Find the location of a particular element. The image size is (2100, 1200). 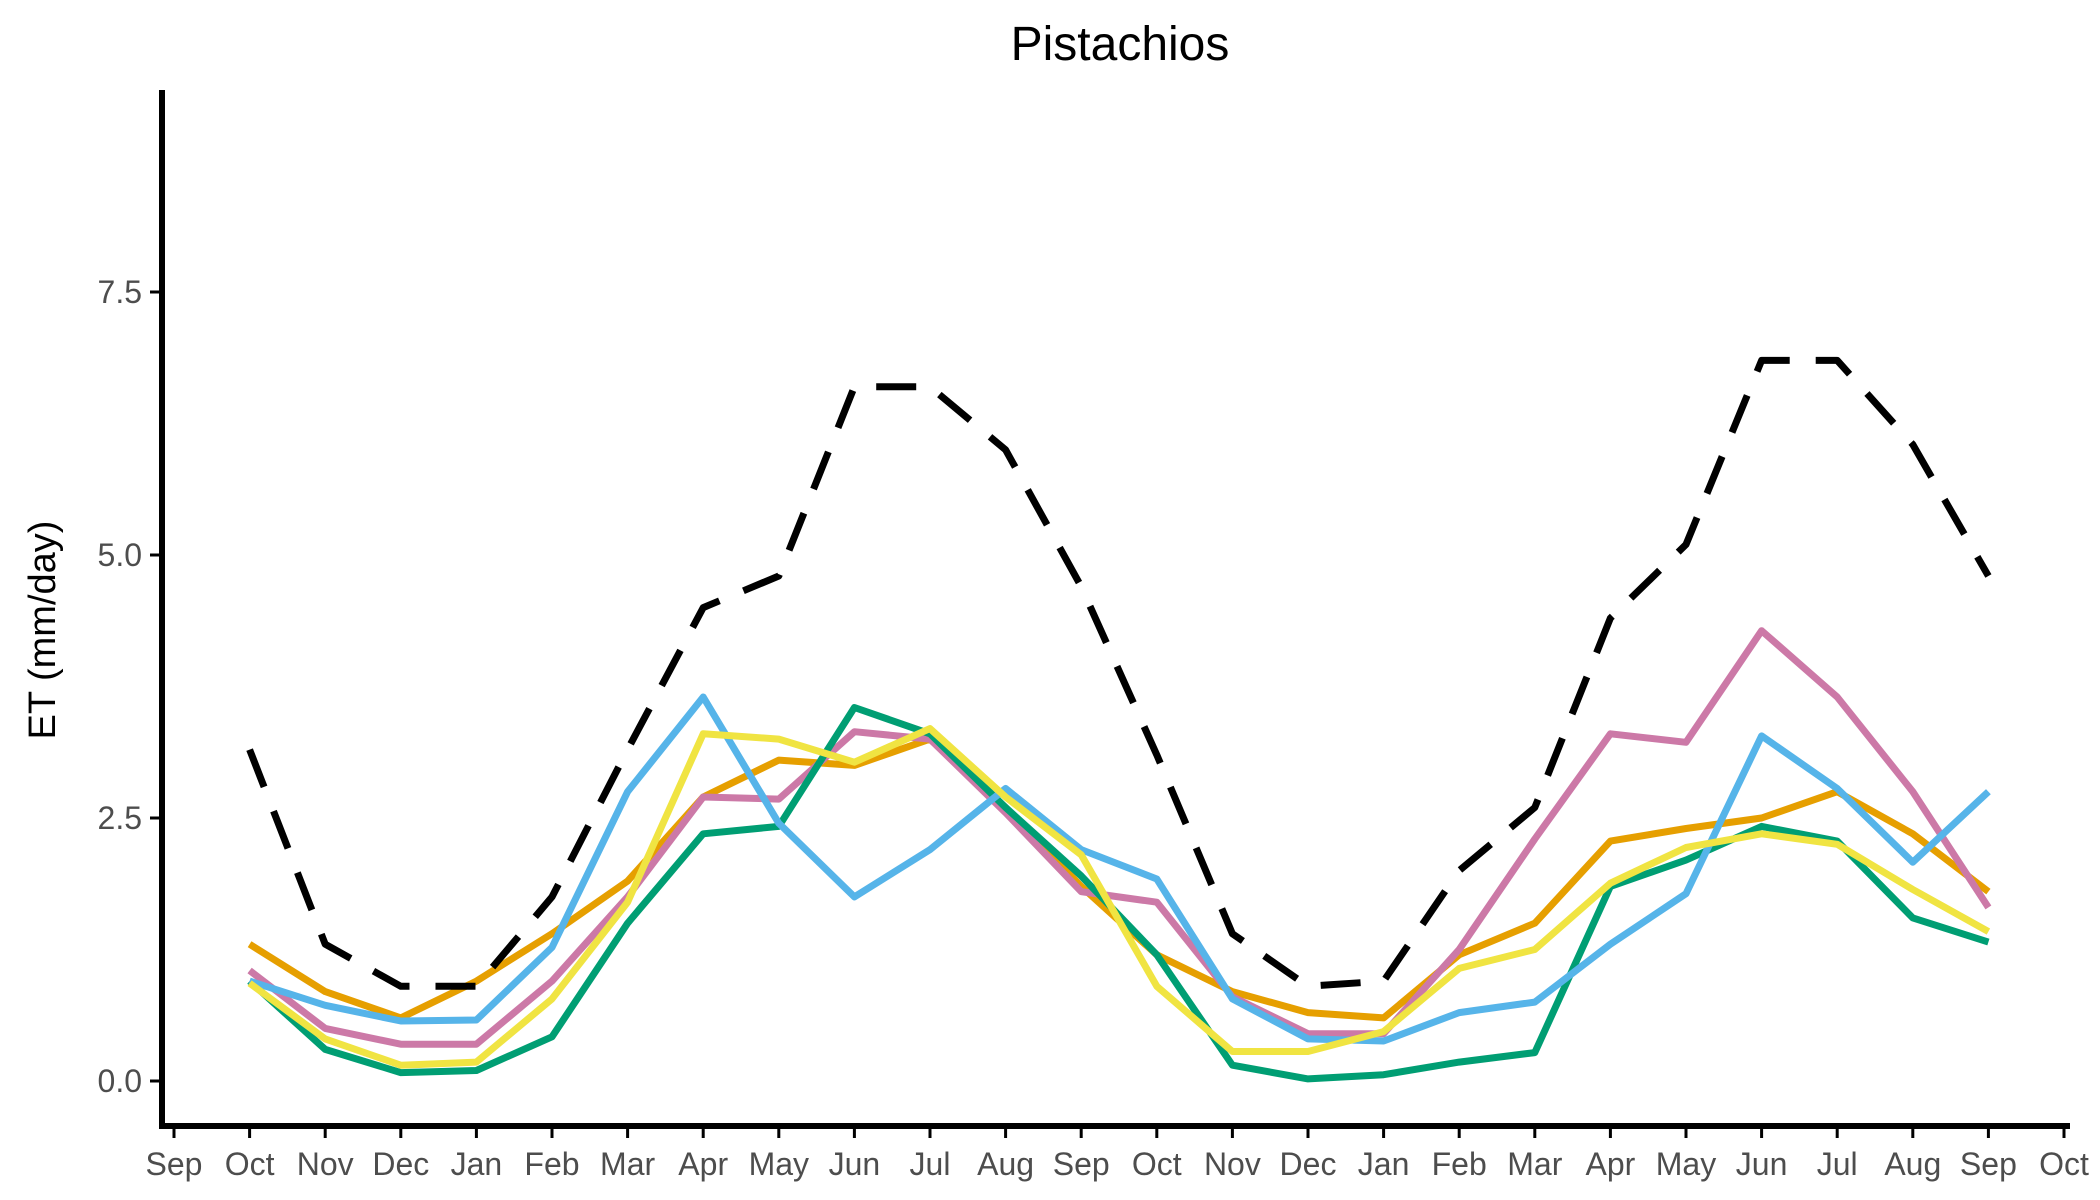

y-tick-label: 0.0 is located at coordinates (120, 1081).